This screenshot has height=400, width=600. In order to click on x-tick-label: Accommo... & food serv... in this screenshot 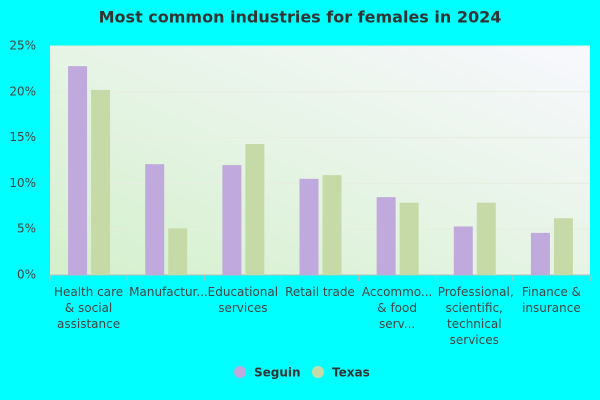, I will do `click(397, 308)`.